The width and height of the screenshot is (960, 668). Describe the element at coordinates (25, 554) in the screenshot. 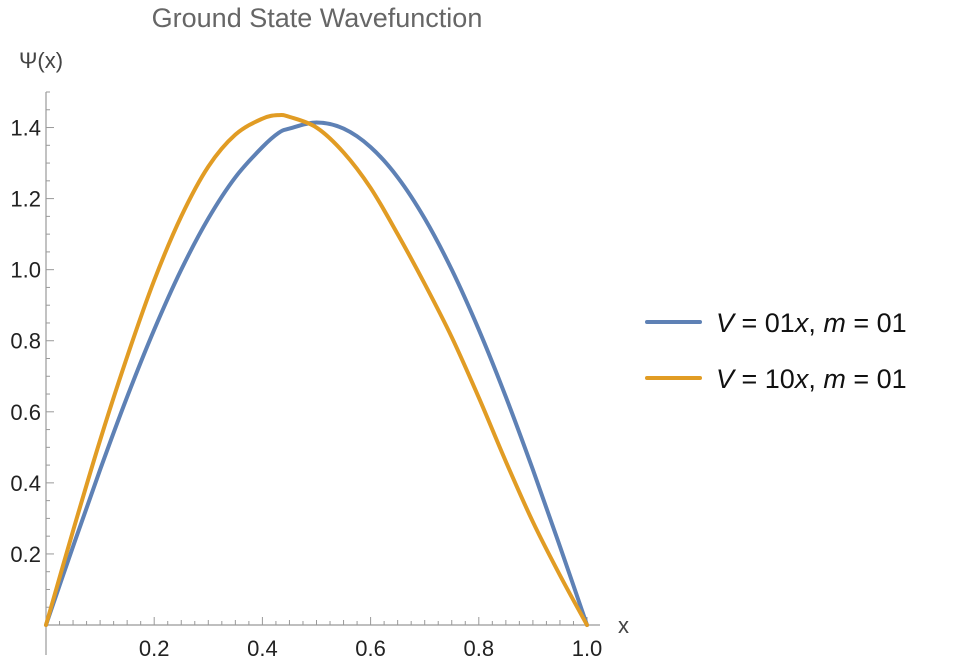

I see `y-tick-label: 0.2` at that location.